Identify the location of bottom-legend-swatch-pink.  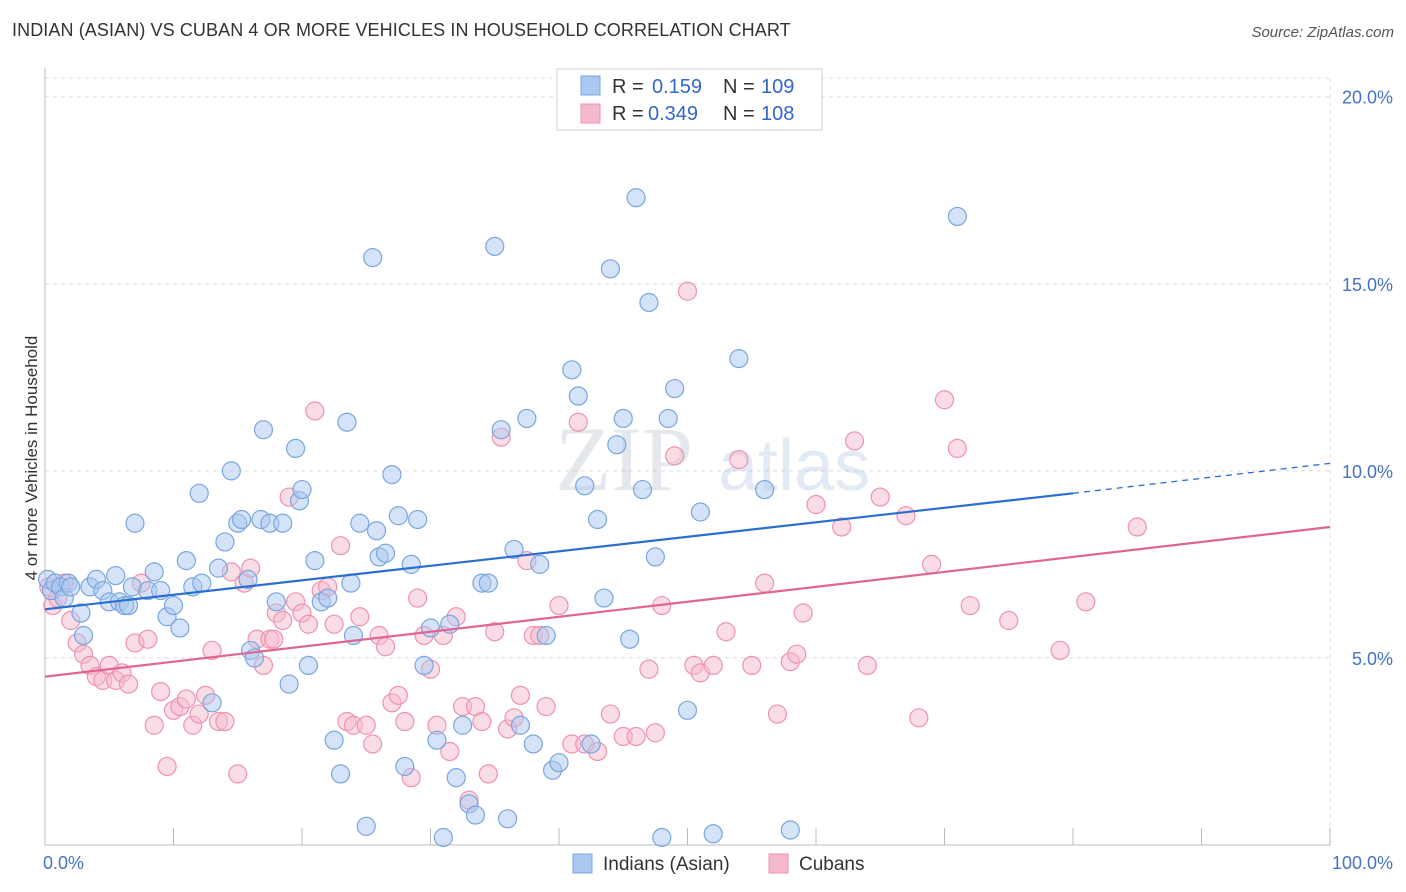
(778, 863).